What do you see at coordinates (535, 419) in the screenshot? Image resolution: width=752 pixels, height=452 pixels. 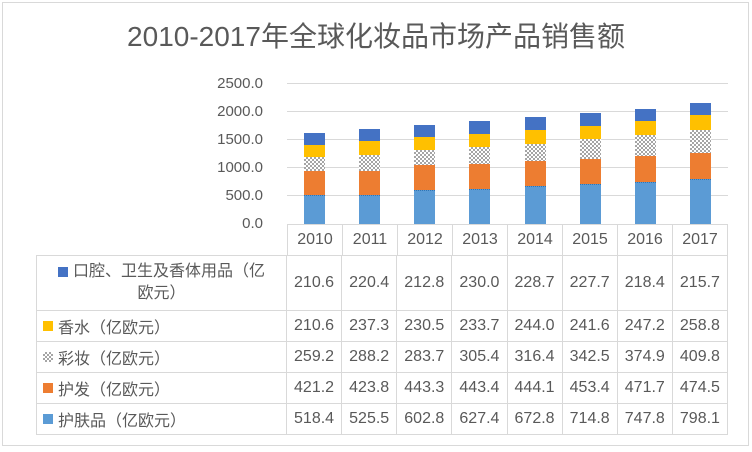 I see `table-cell-skincare-2014: 672.8` at bounding box center [535, 419].